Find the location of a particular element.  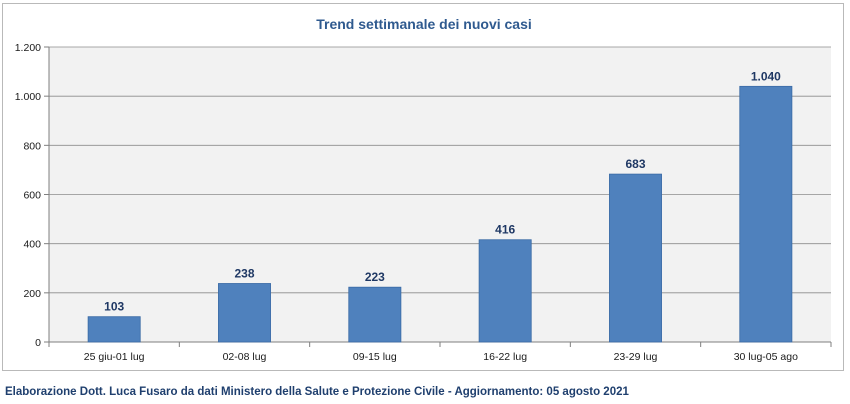

data-label: 416 is located at coordinates (505, 230).